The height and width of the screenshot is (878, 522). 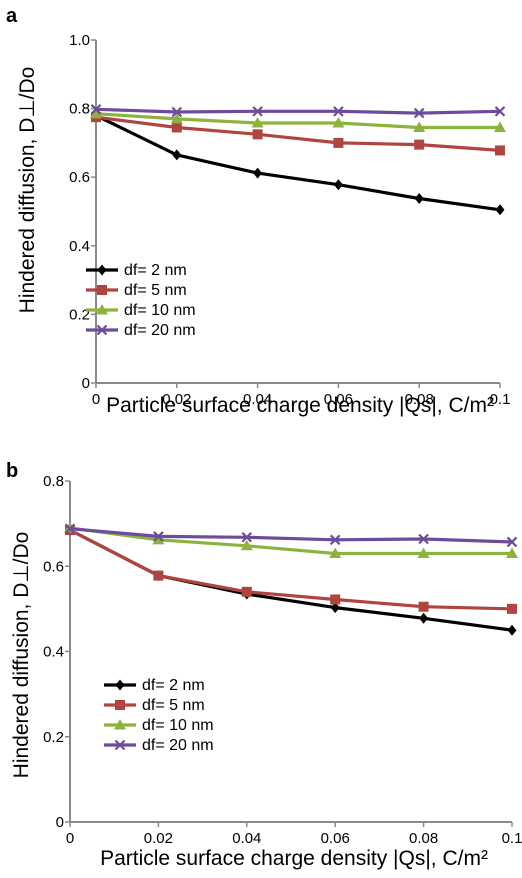 I want to click on y-tick-label: 0.4, so click(x=79, y=246).